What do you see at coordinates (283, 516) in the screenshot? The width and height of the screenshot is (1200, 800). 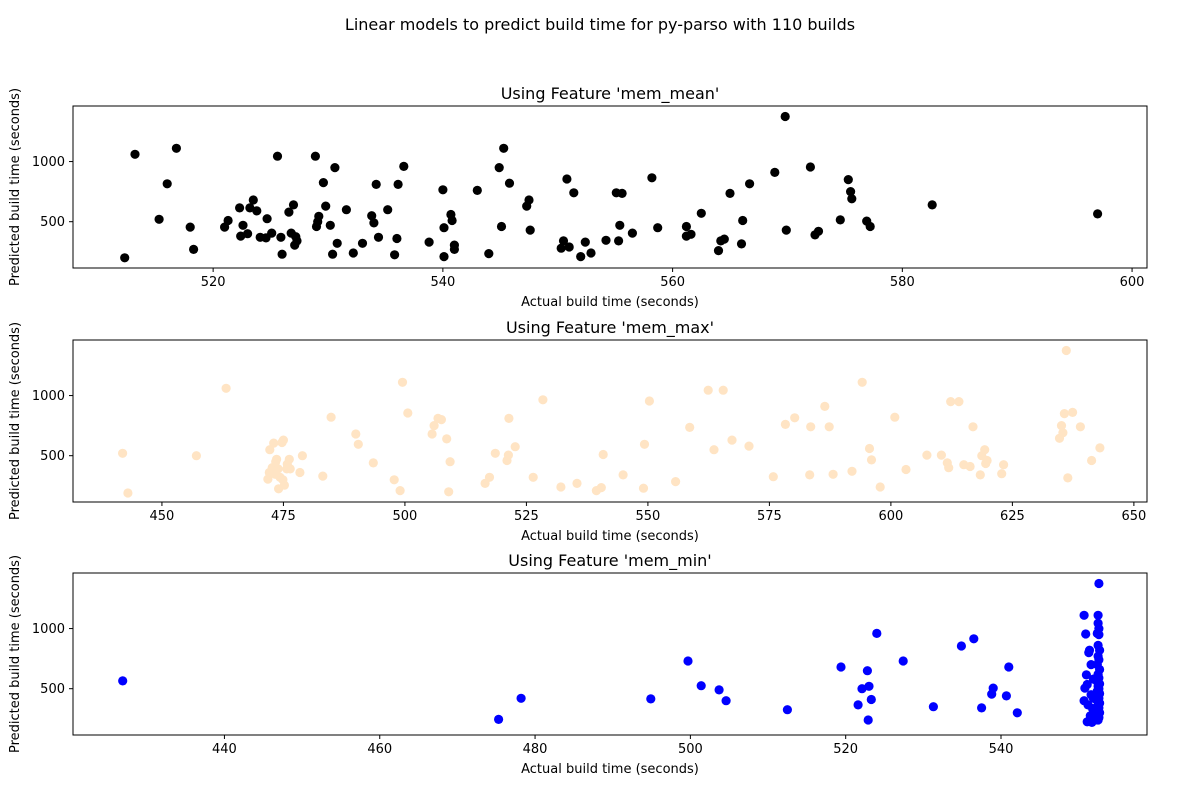 I see `x-tick-label: 475` at bounding box center [283, 516].